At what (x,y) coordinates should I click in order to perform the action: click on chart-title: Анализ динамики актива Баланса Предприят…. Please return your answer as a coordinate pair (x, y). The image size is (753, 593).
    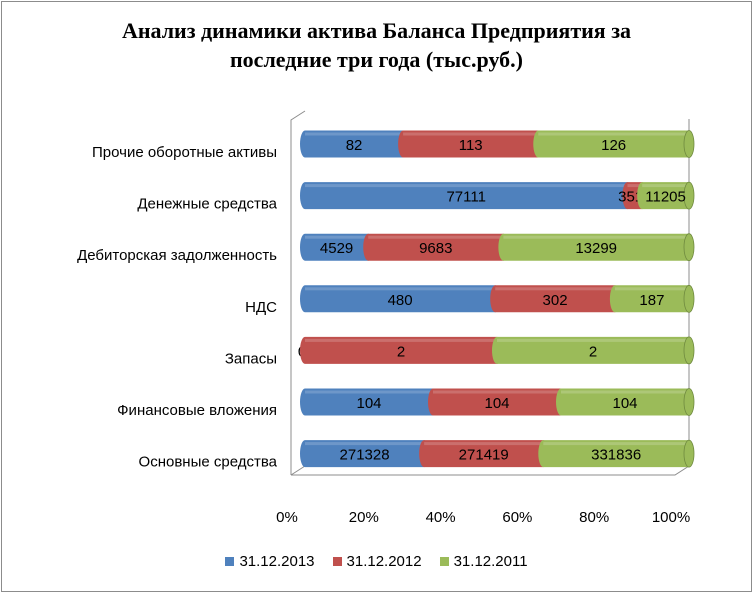
    Looking at the image, I should click on (376, 45).